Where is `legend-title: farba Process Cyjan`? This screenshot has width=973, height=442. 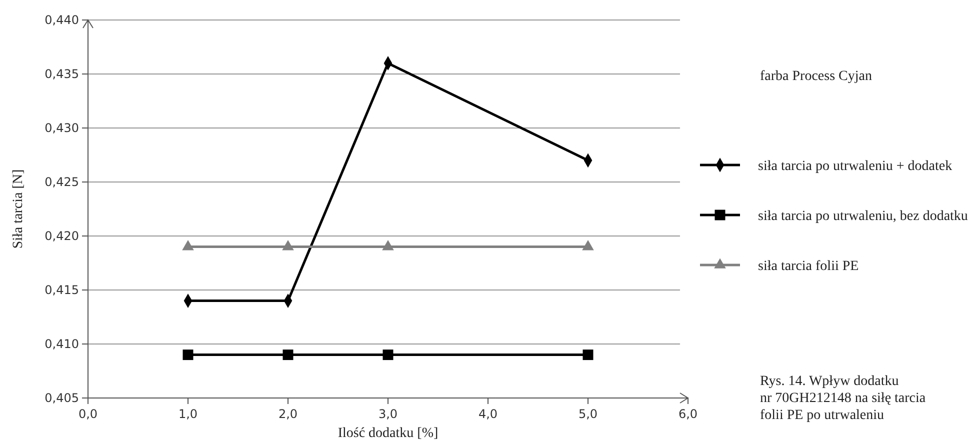
legend-title: farba Process Cyjan is located at coordinates (816, 76).